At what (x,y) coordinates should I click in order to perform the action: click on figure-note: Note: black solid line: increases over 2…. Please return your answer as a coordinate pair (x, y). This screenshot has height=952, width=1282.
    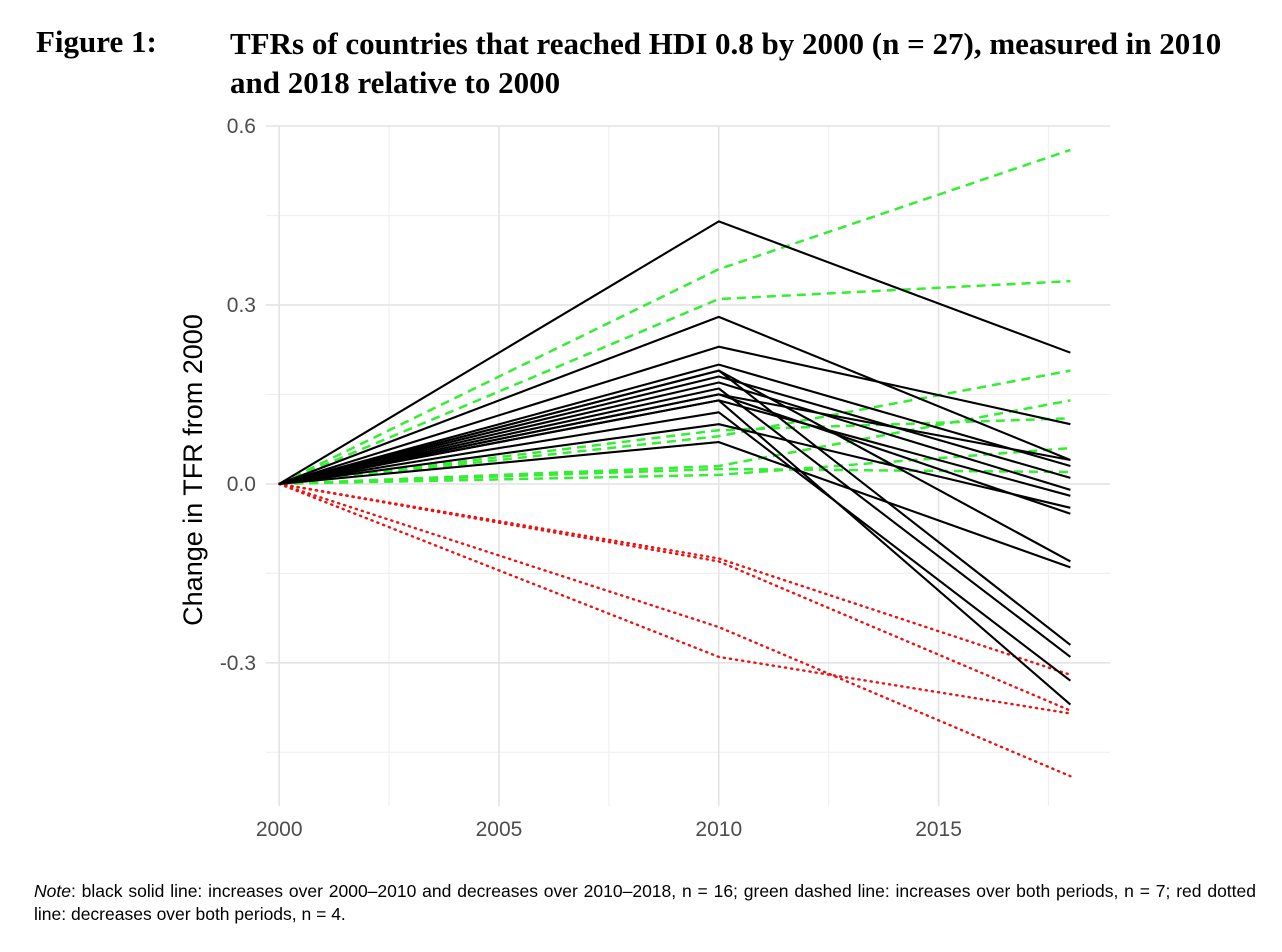
    Looking at the image, I should click on (645, 903).